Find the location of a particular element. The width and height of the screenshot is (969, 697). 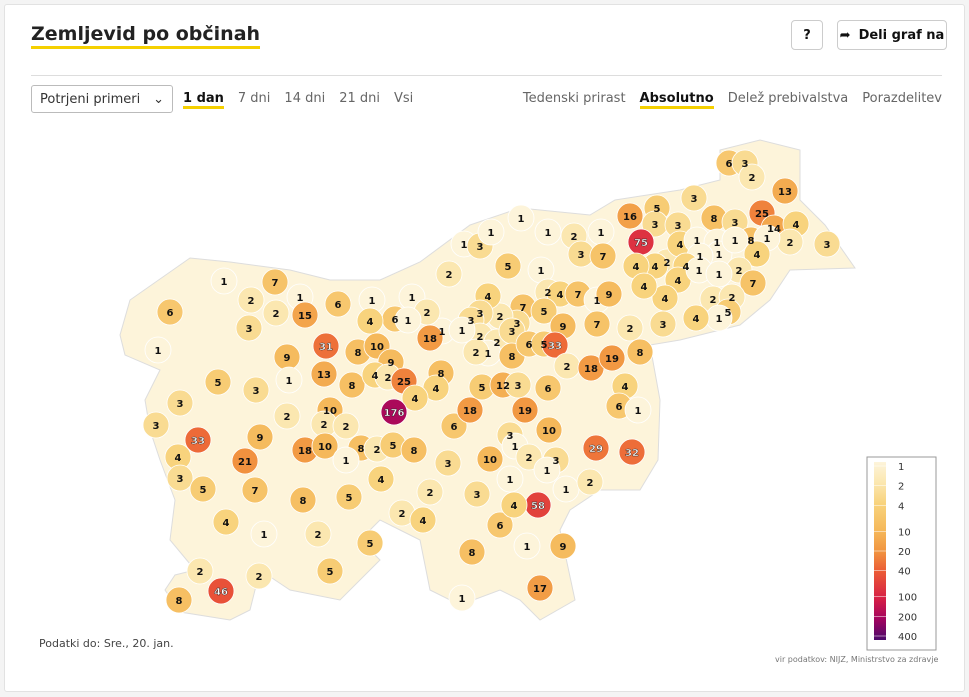

tab: 21 dni is located at coordinates (359, 98).